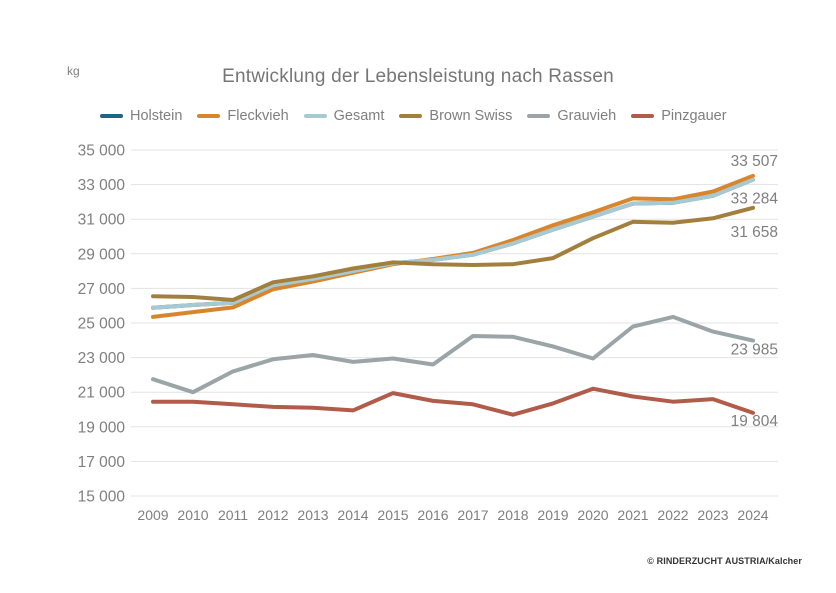  Describe the element at coordinates (512, 515) in the screenshot. I see `x-axis-tick-label: 2018` at that location.